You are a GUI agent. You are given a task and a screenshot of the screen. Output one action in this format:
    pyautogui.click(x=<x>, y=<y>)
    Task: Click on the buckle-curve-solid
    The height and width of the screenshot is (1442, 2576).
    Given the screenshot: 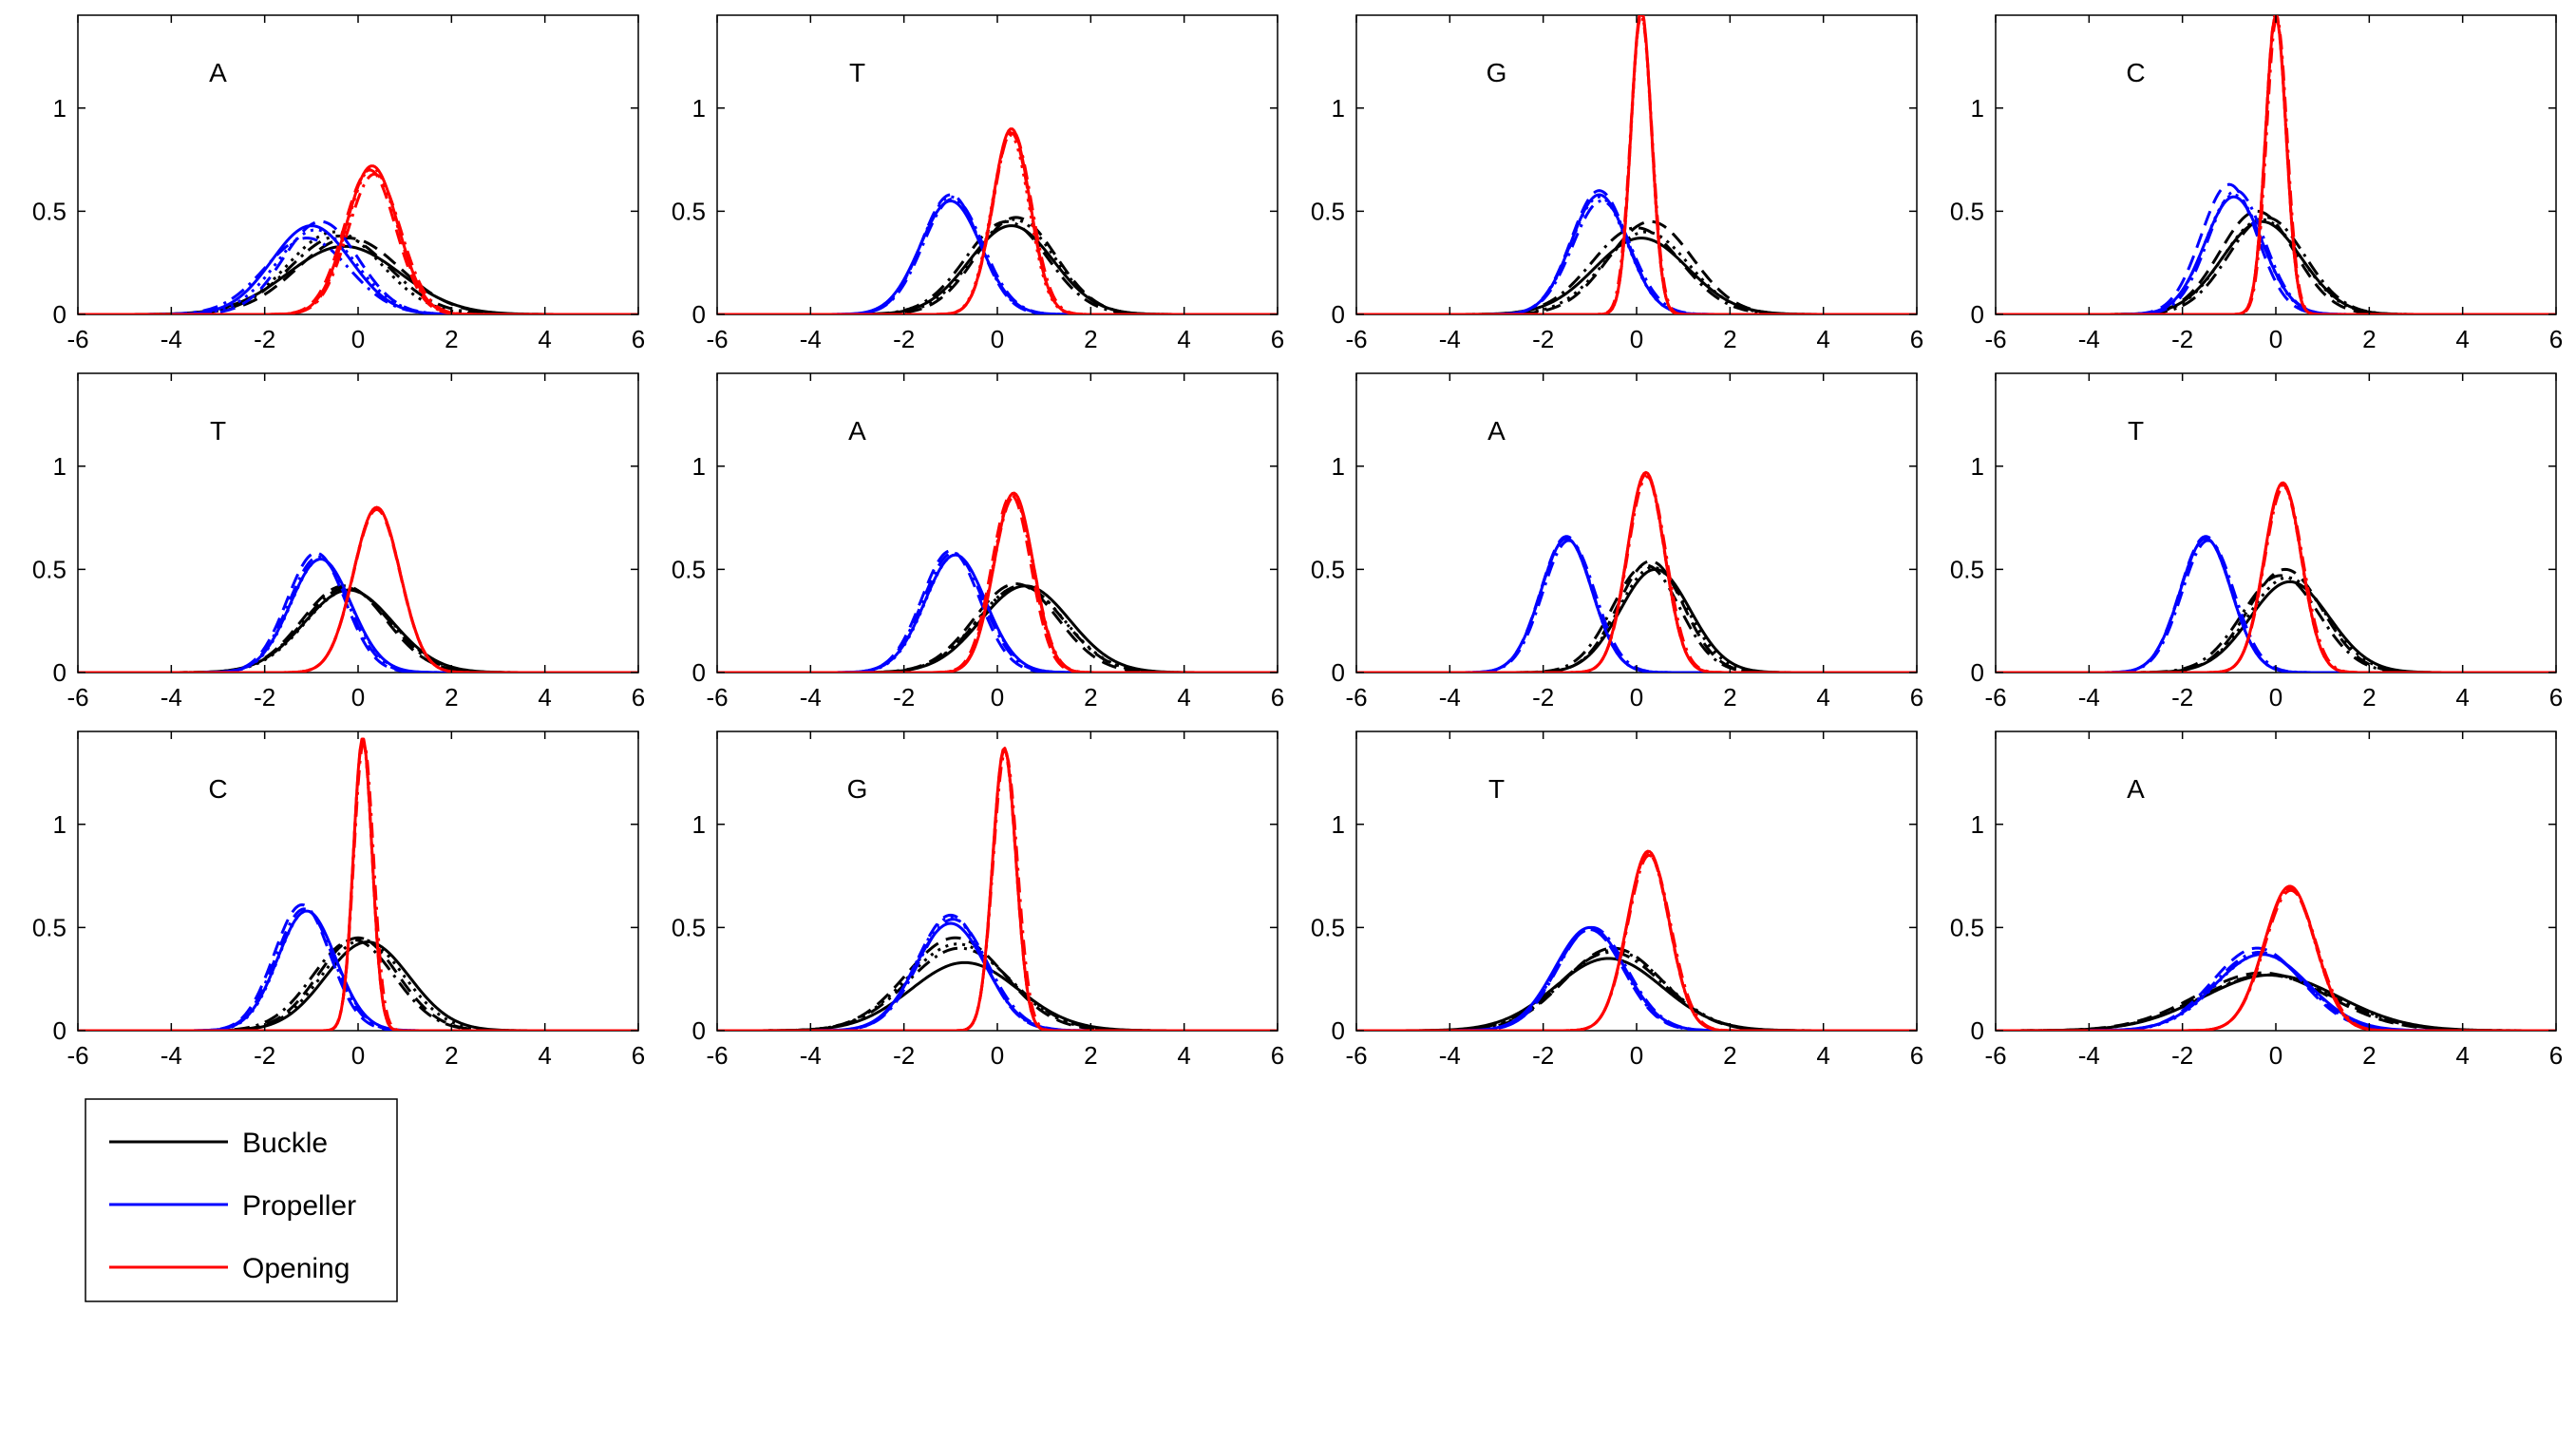 What is the action you would take?
    pyautogui.click(x=1636, y=620)
    